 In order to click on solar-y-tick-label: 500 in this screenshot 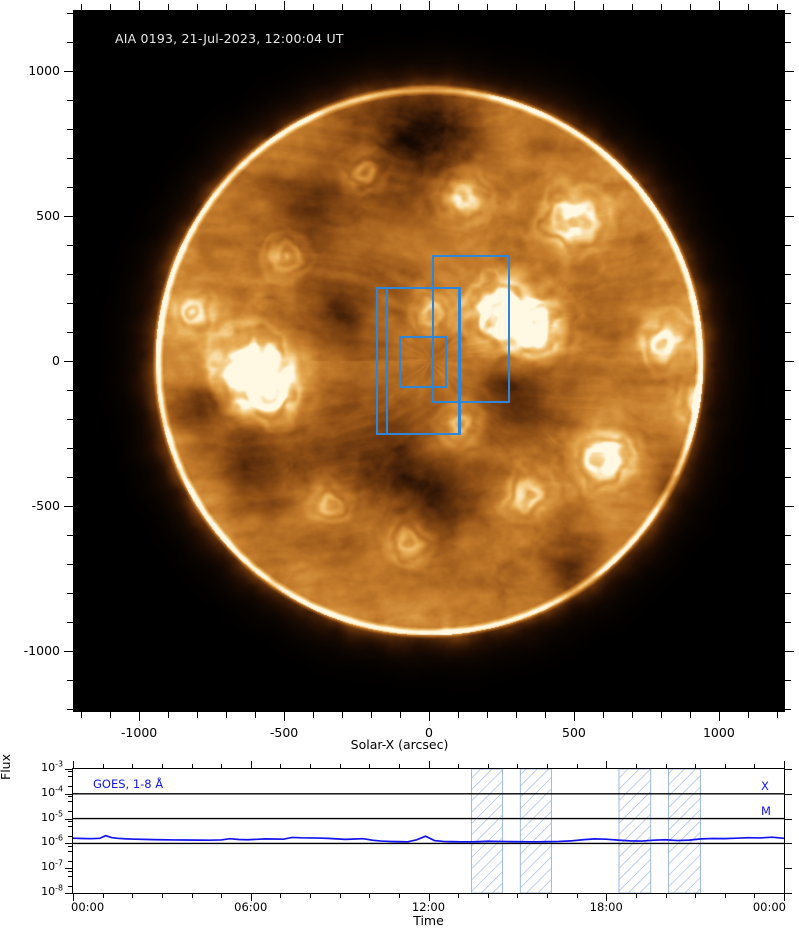, I will do `click(48, 215)`.